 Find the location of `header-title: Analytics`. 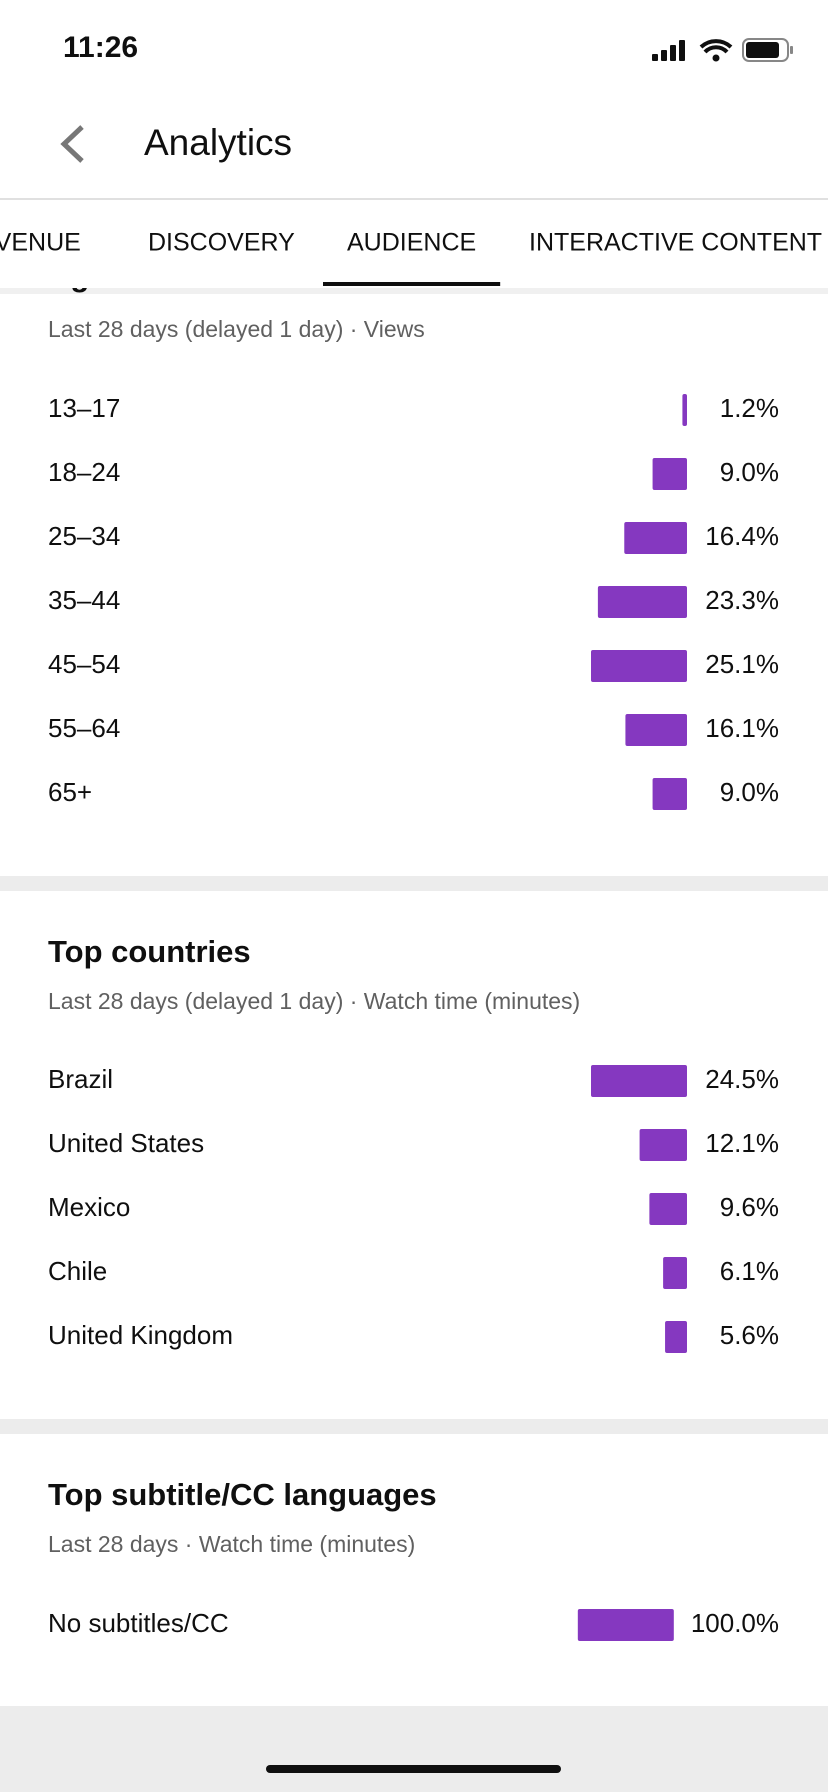

header-title: Analytics is located at coordinates (218, 142).